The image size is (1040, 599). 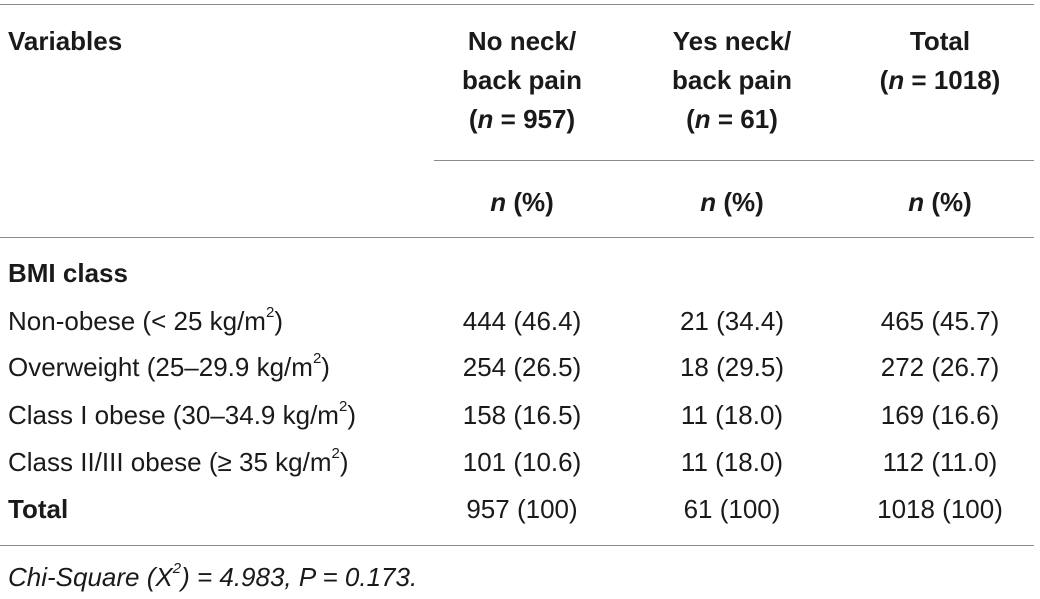 I want to click on header-total-n: (n = 1018), so click(x=940, y=80).